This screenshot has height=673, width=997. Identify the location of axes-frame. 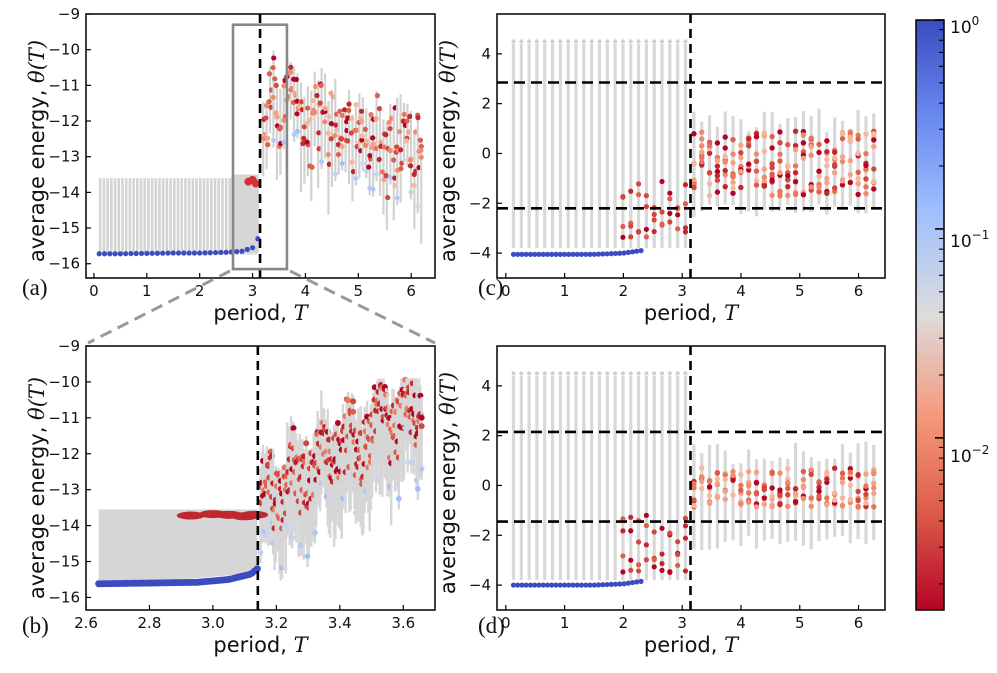
(260, 146).